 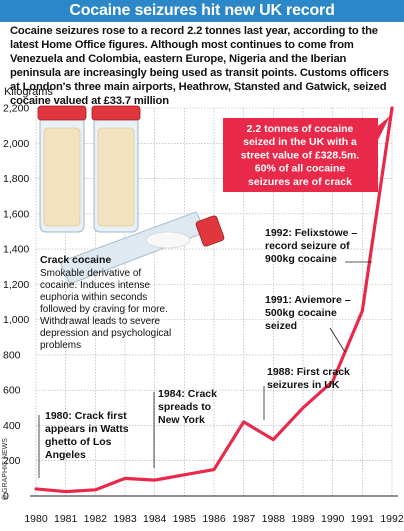 I want to click on annotation-line: record seizure of, so click(x=307, y=246).